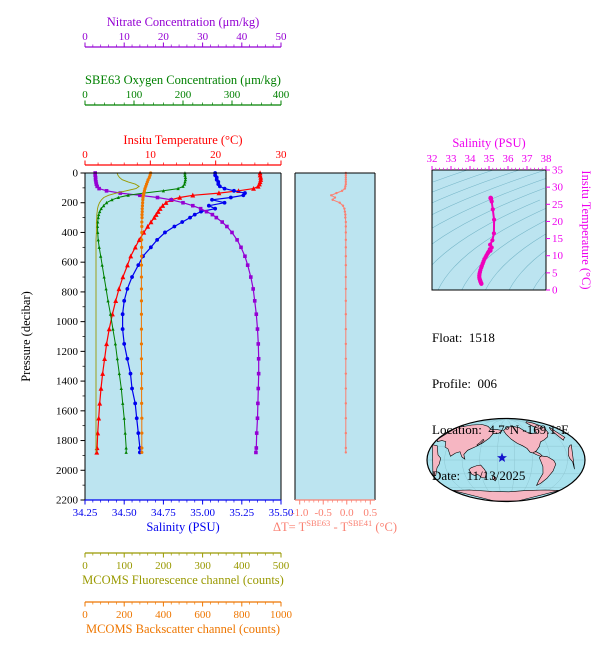 The width and height of the screenshot is (609, 663). Describe the element at coordinates (183, 95) in the screenshot. I see `axis-tick-label: 200` at that location.